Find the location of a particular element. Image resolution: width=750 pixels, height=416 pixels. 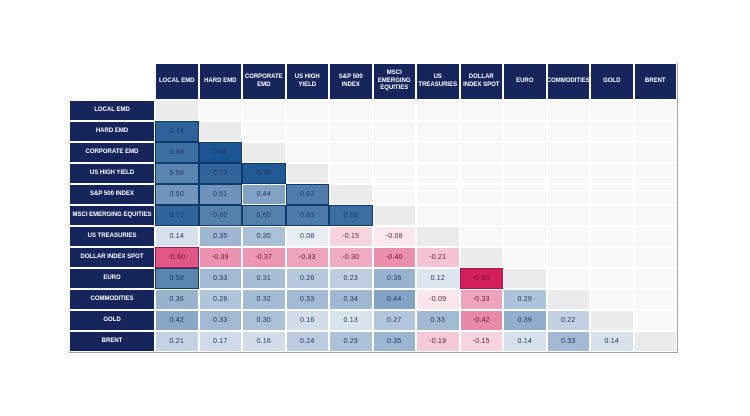

matrix-cell: -0.40 is located at coordinates (394, 257).